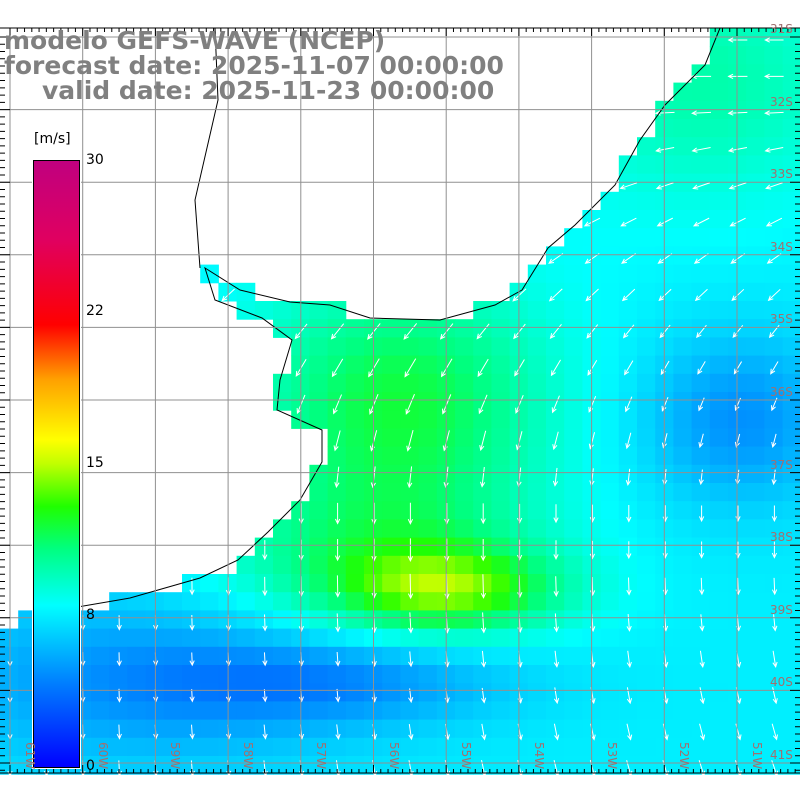 This screenshot has height=800, width=800. What do you see at coordinates (95, 311) in the screenshot?
I see `colorbar-label: 22` at bounding box center [95, 311].